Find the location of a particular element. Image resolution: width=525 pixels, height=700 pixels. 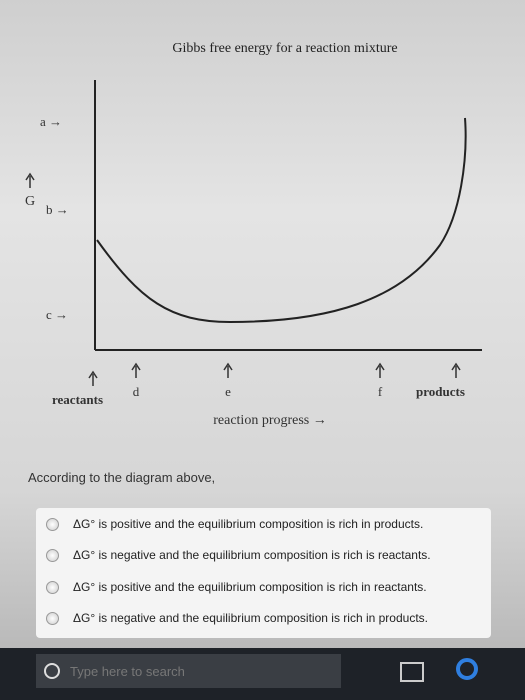

diagram-title: Gibbs free energy for a reaction mixture is located at coordinates (284, 48).